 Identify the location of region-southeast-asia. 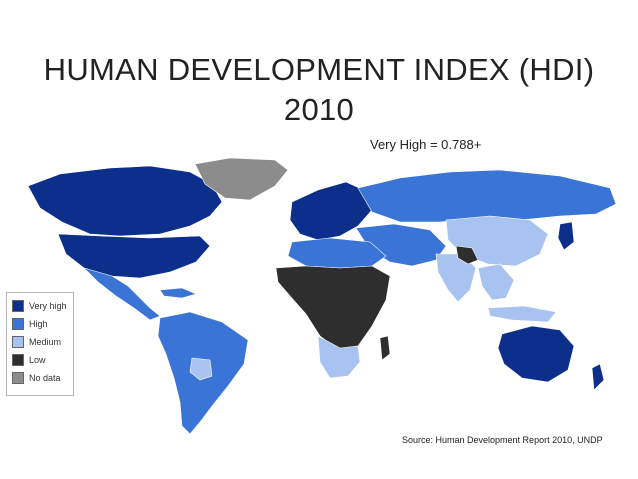
(496, 282).